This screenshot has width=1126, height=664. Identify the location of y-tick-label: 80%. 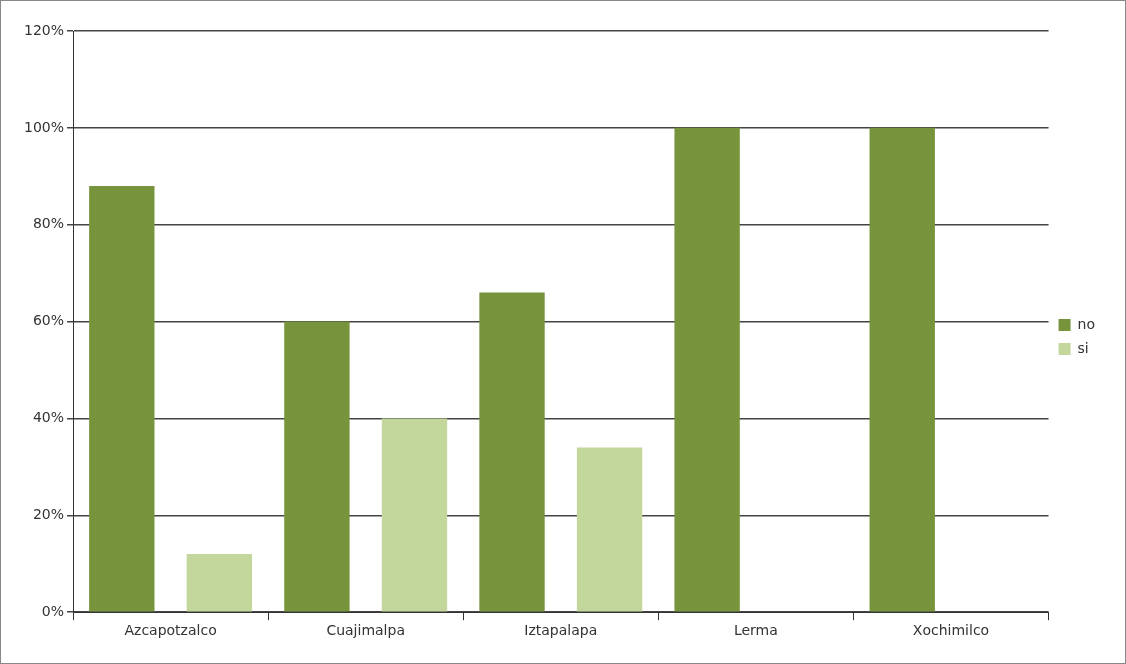
(48, 223).